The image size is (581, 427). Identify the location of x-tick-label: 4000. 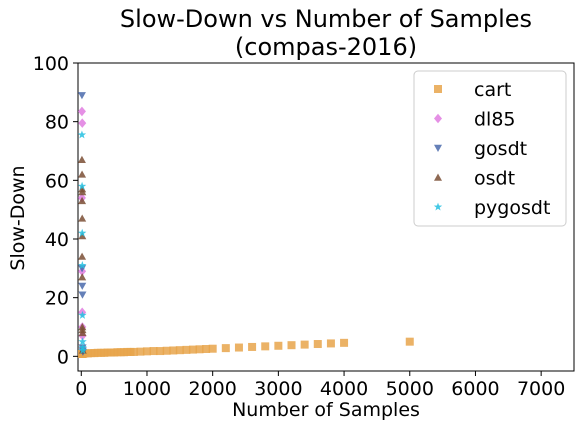
(344, 389).